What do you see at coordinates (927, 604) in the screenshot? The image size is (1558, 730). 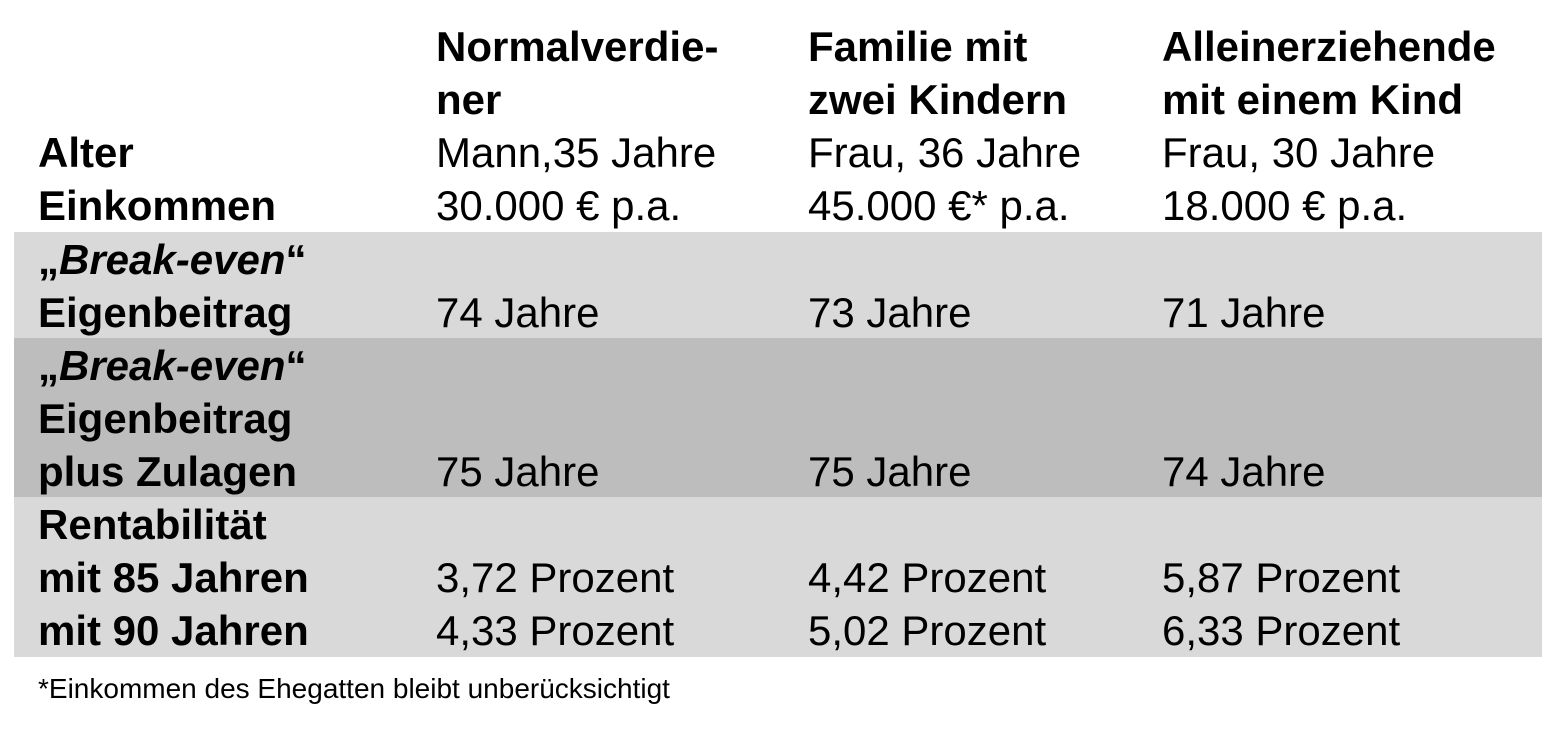 I see `rentabilitaet-col2: 4,42 Prozent 5,02 Prozent` at bounding box center [927, 604].